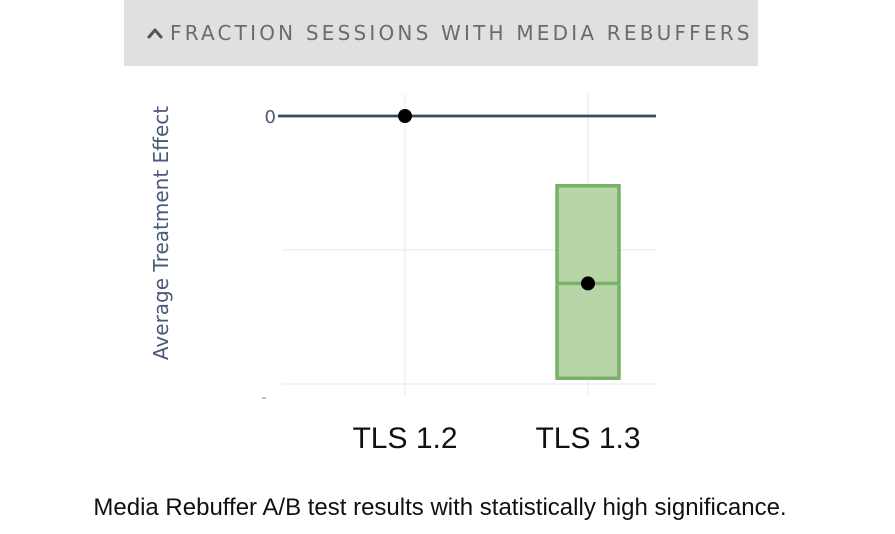 This screenshot has height=534, width=895. Describe the element at coordinates (269, 253) in the screenshot. I see `y-tick-labels: 0` at that location.